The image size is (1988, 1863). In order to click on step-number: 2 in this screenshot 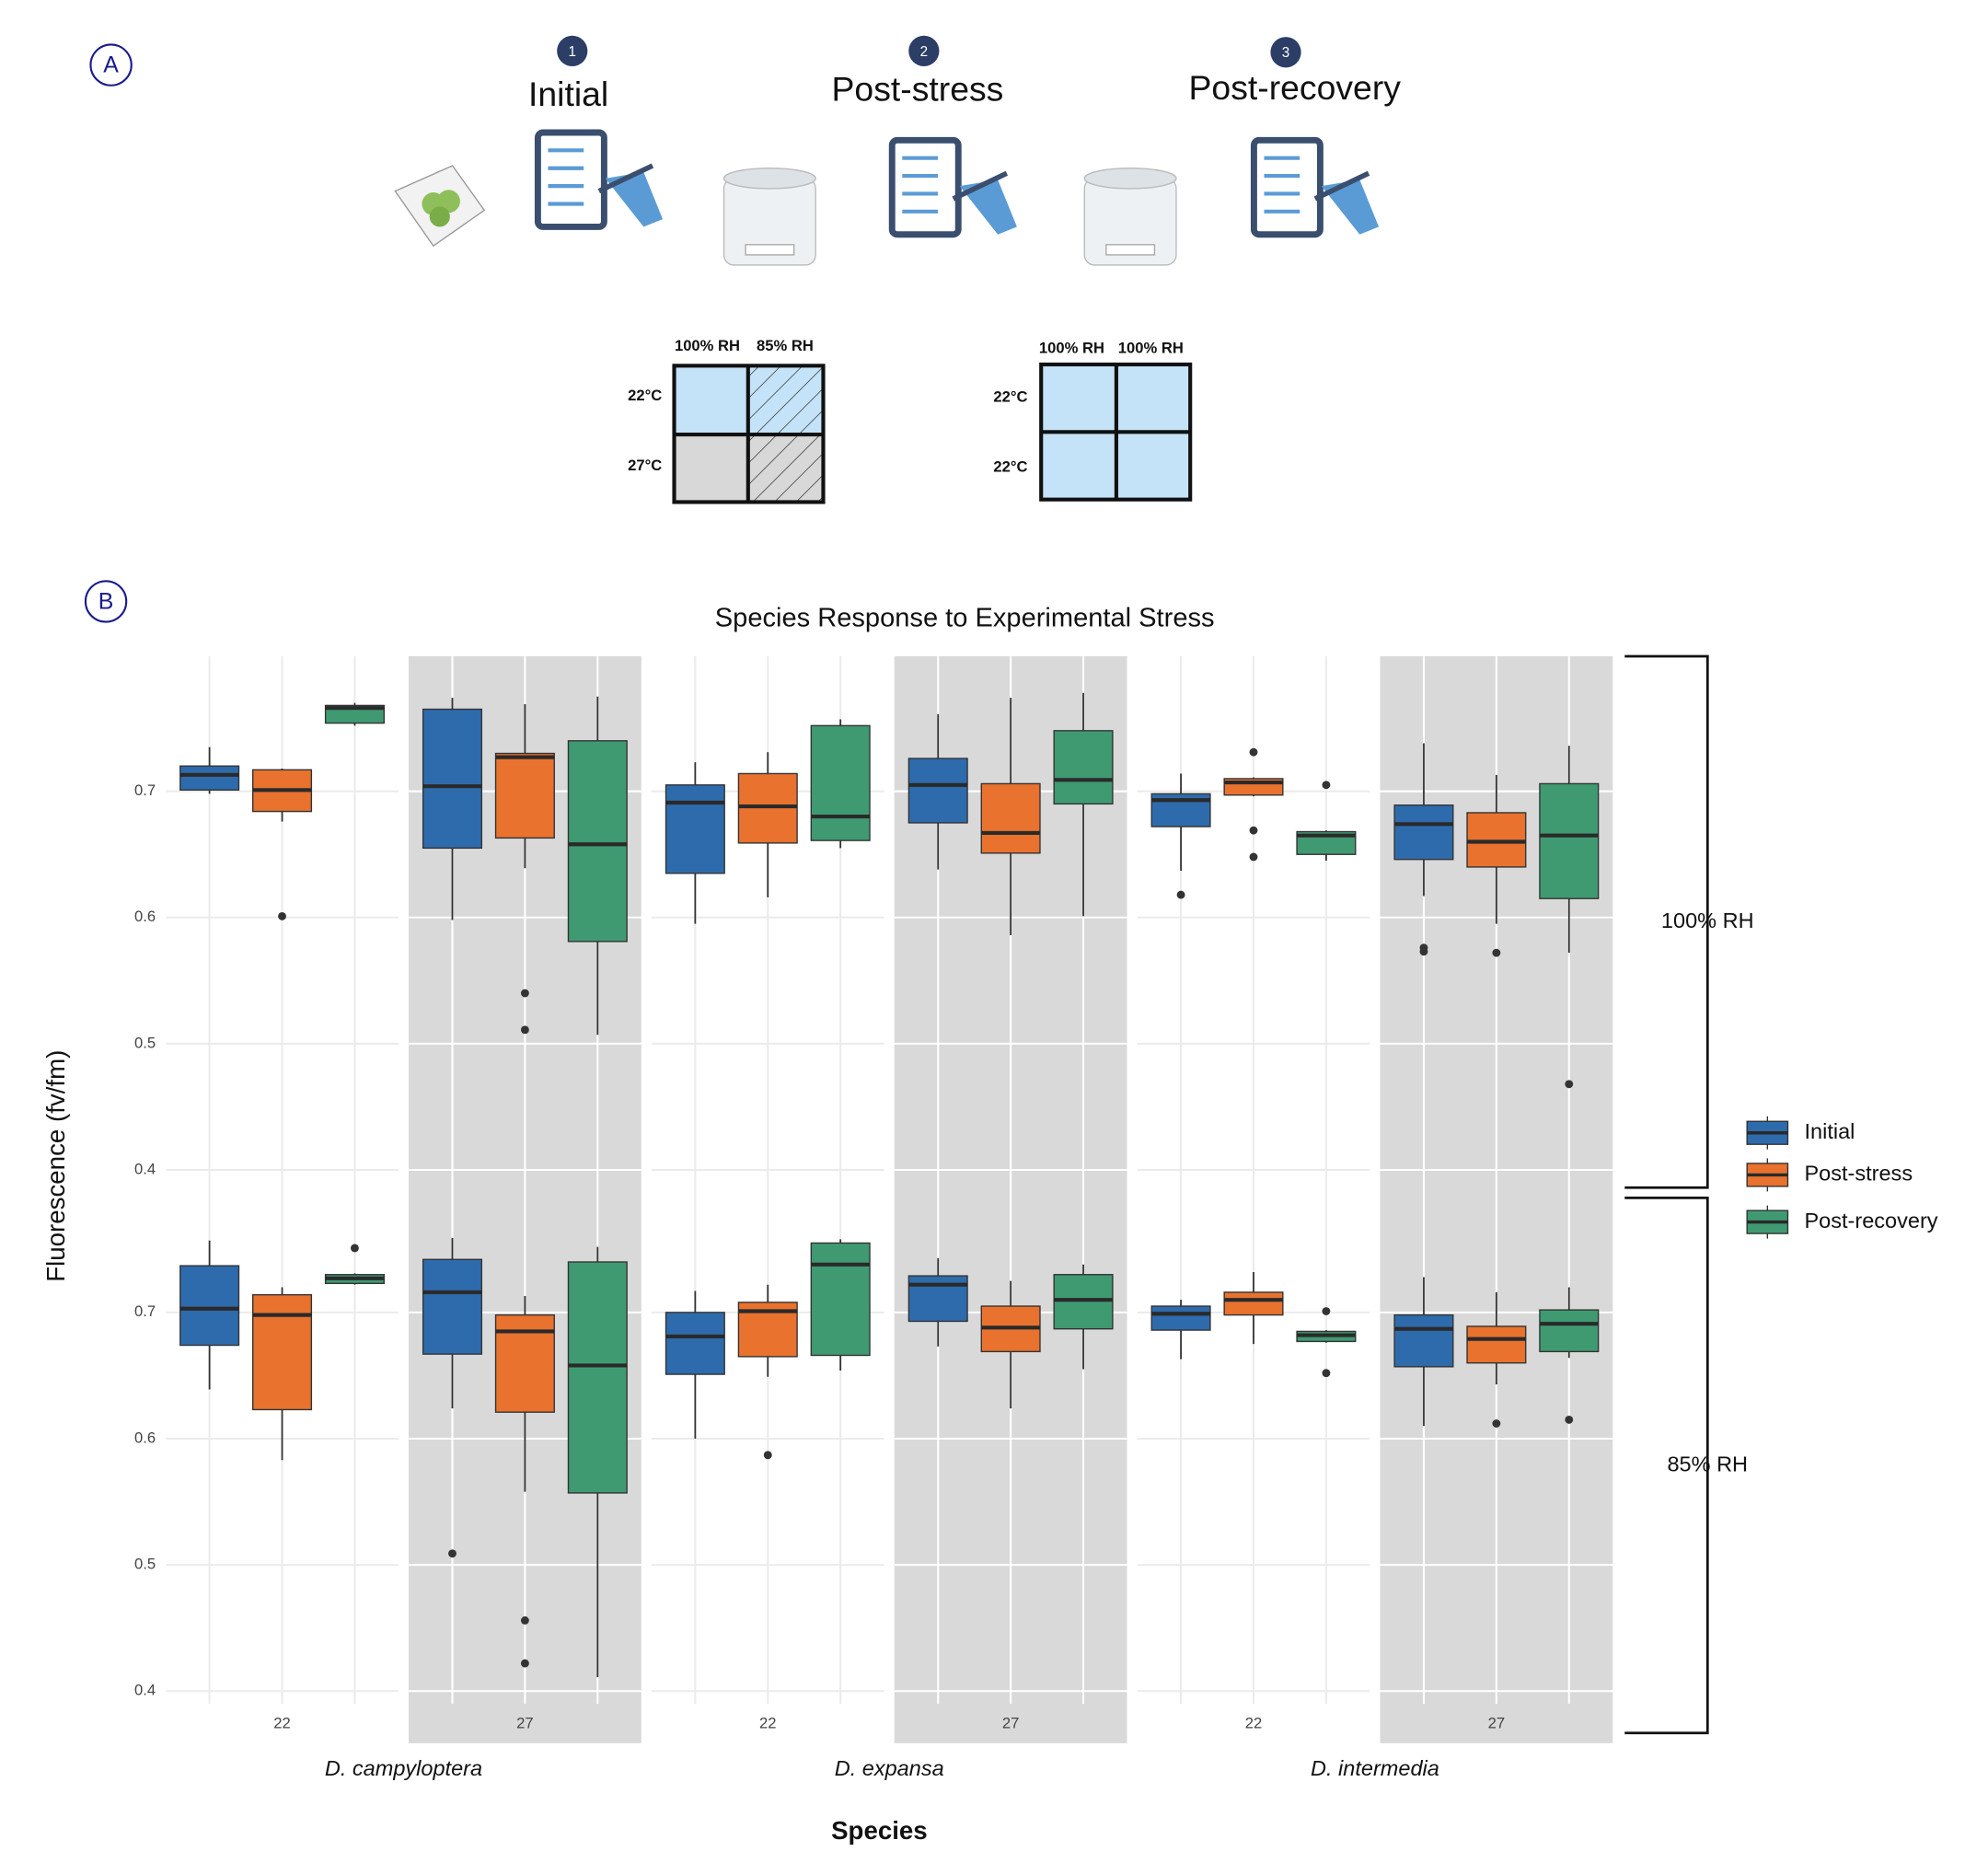, I will do `click(924, 52)`.